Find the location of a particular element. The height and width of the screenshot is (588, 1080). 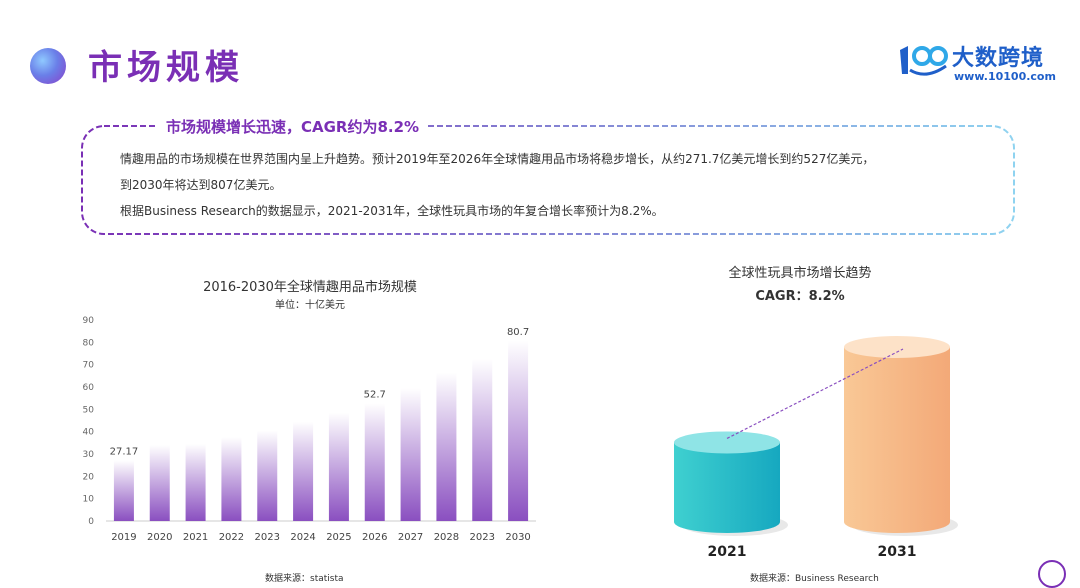

summary-line: 到2030年将达到807亿美元。 is located at coordinates (201, 185).